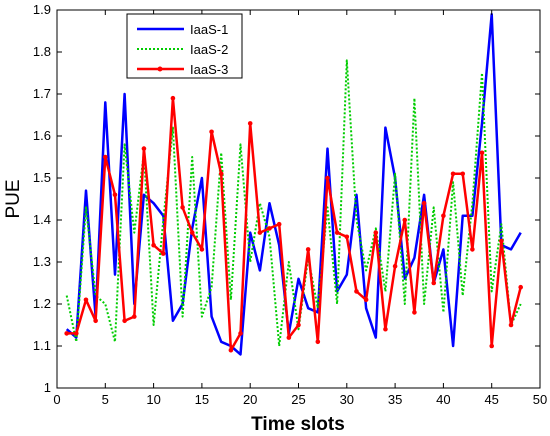  Describe the element at coordinates (42, 345) in the screenshot. I see `y-tick-label: 1.1` at that location.